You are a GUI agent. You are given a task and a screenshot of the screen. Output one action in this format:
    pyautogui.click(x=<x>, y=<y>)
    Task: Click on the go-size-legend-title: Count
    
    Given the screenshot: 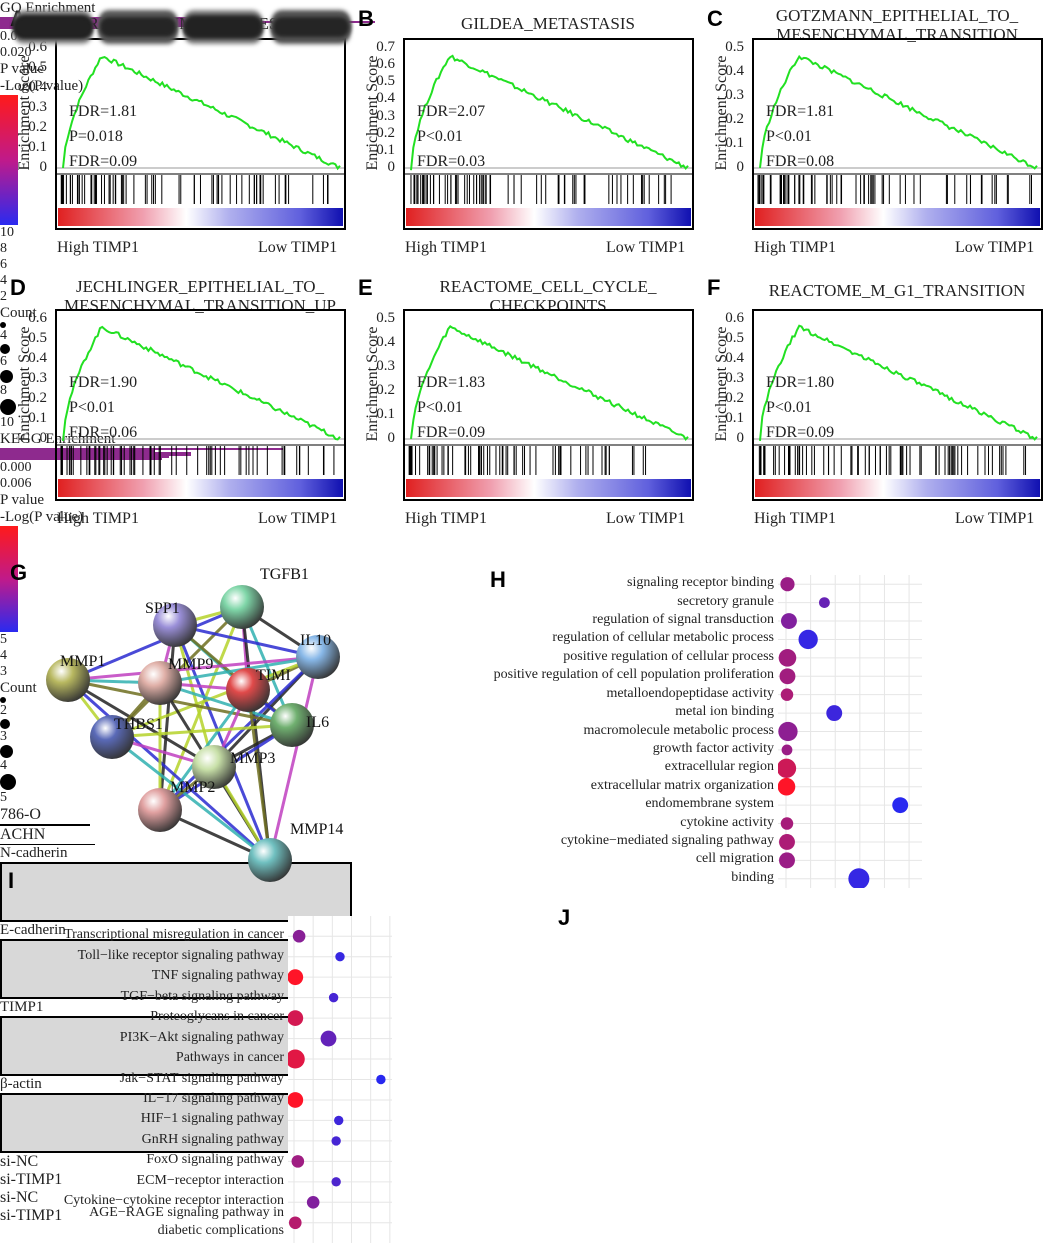 What is the action you would take?
    pyautogui.click(x=18, y=313)
    